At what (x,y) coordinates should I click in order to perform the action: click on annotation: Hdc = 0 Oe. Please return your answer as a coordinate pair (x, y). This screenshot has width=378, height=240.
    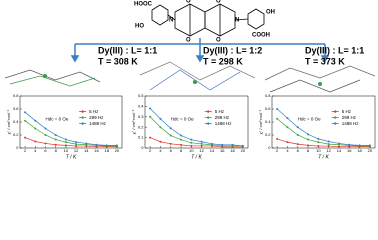
    Looking at the image, I should click on (309, 119).